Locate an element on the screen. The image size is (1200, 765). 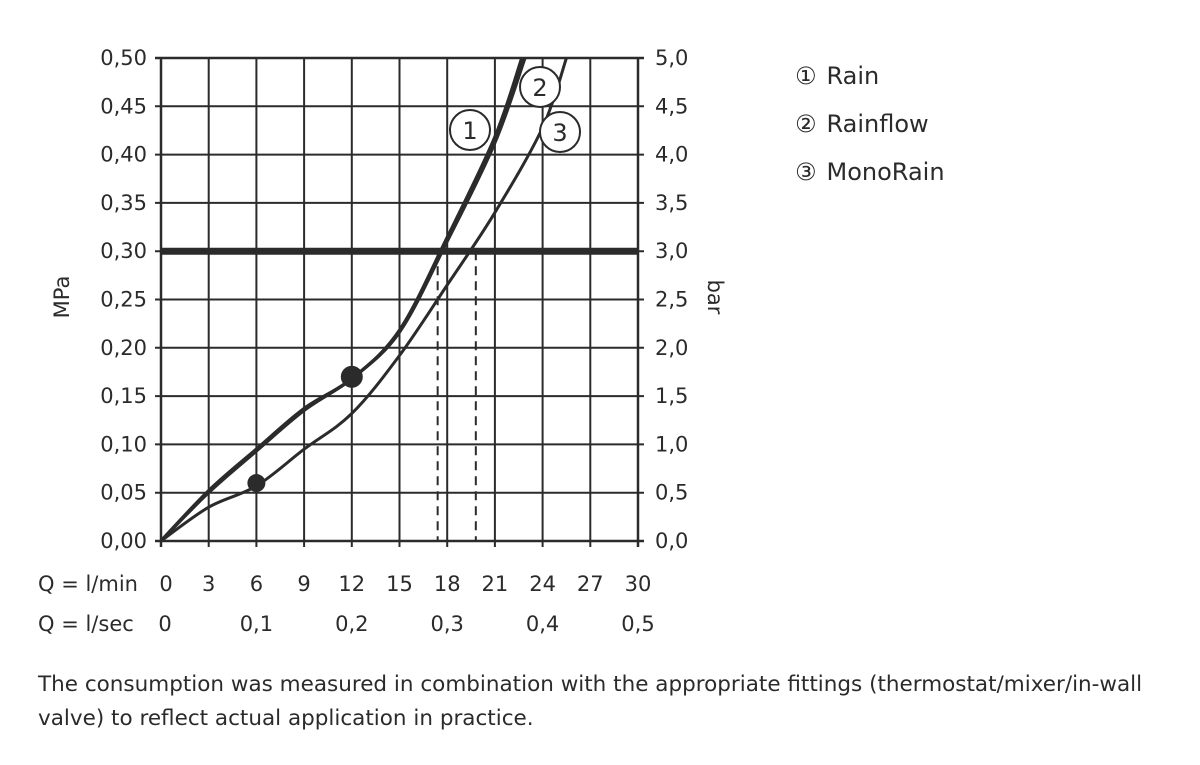
x-tick-label: 30 is located at coordinates (638, 584).